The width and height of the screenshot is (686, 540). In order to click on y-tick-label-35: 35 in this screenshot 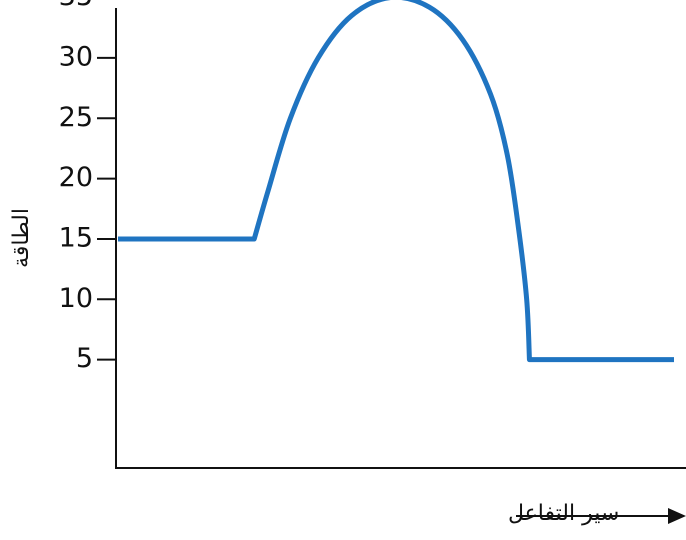, I will do `click(76, 6)`.